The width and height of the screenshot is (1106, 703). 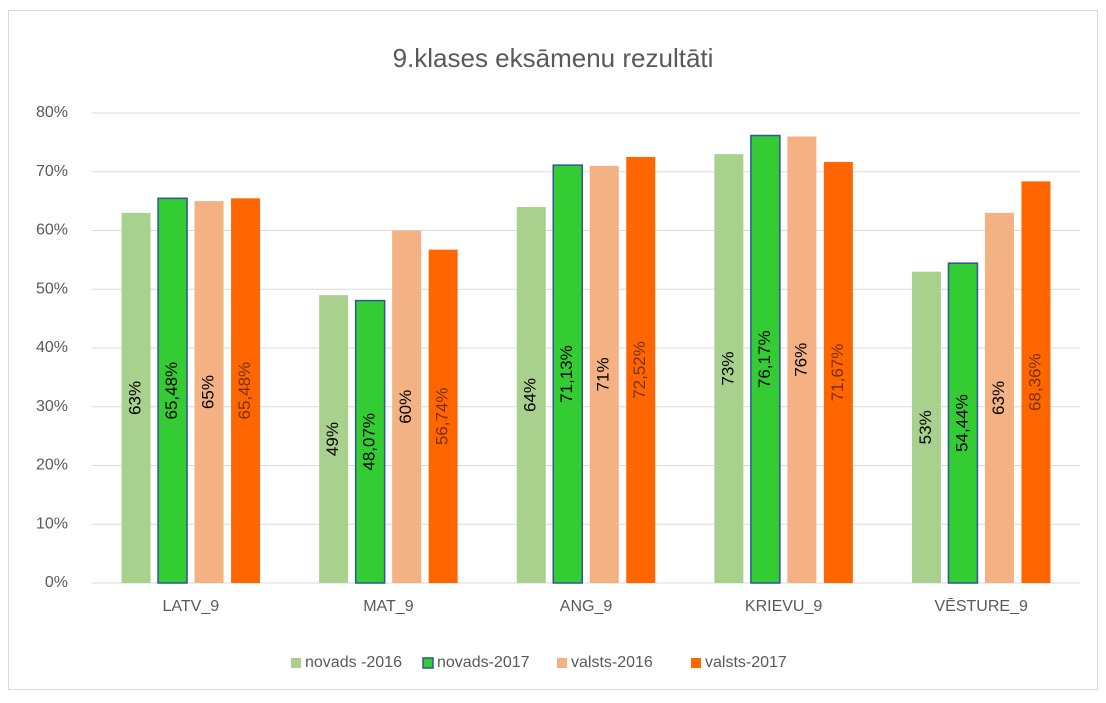 What do you see at coordinates (52, 288) in the screenshot?
I see `y-tick-label: 50%` at bounding box center [52, 288].